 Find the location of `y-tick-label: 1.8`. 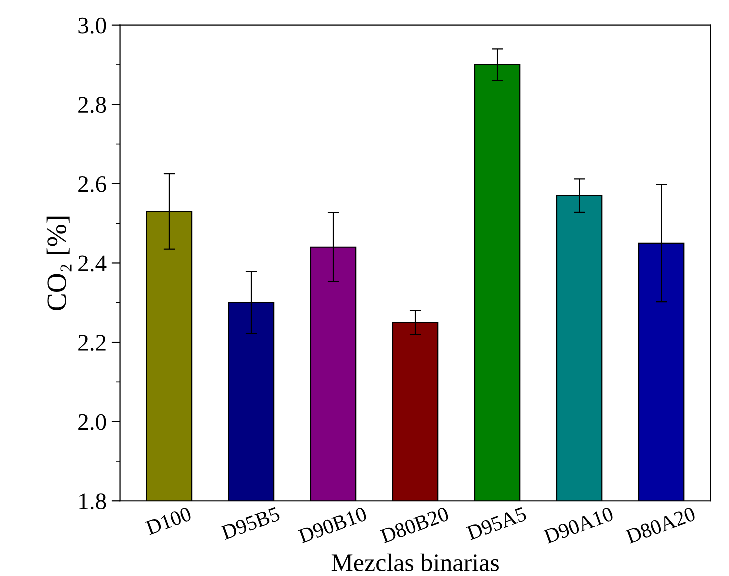

y-tick-label: 1.8 is located at coordinates (93, 502).